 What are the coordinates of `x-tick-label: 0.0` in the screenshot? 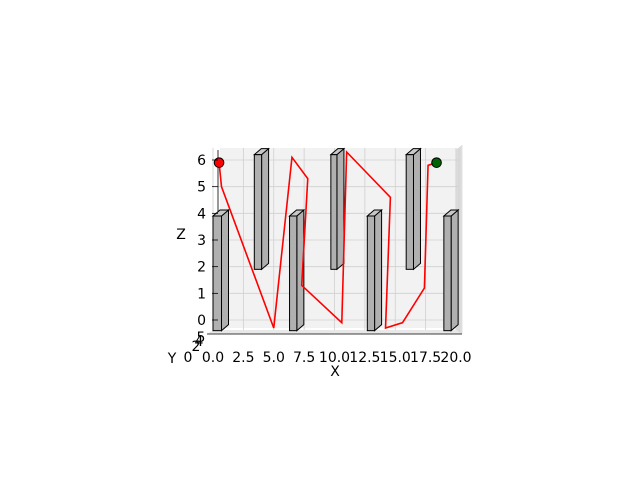 It's located at (213, 358).